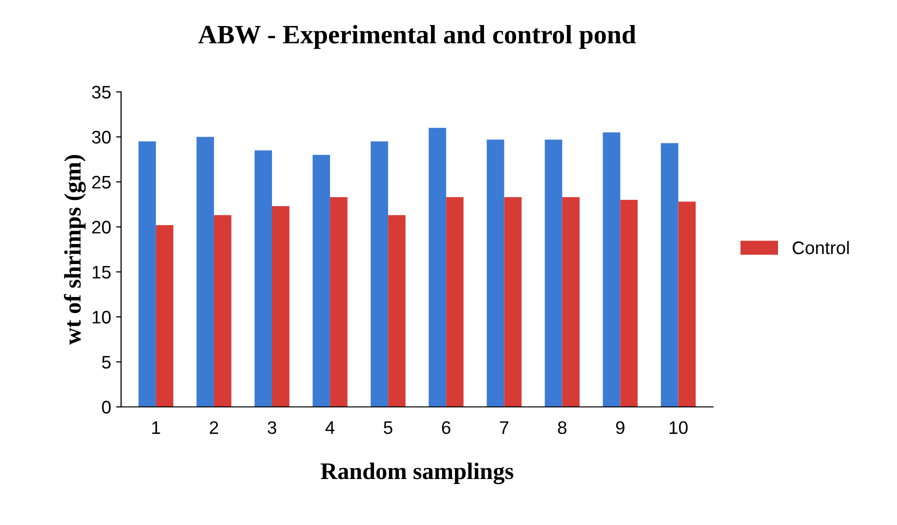  Describe the element at coordinates (101, 182) in the screenshot. I see `y-tick-label: 25` at that location.